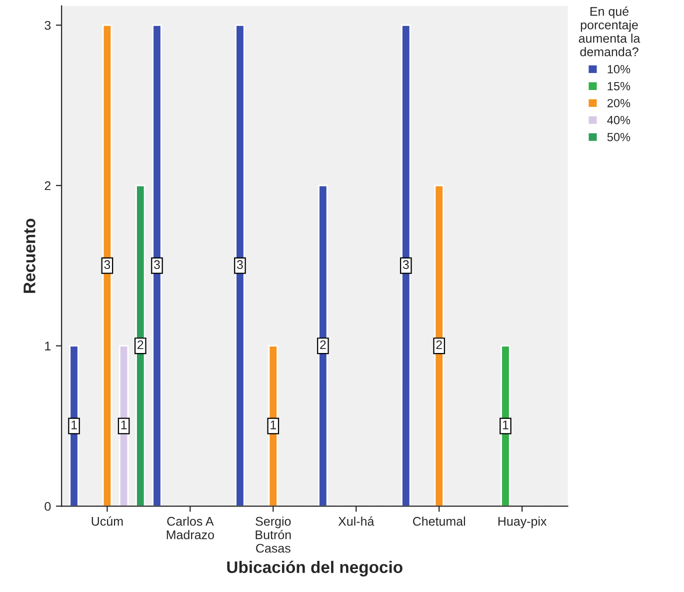 The width and height of the screenshot is (684, 592). I want to click on y-tick-label: 0, so click(47, 506).